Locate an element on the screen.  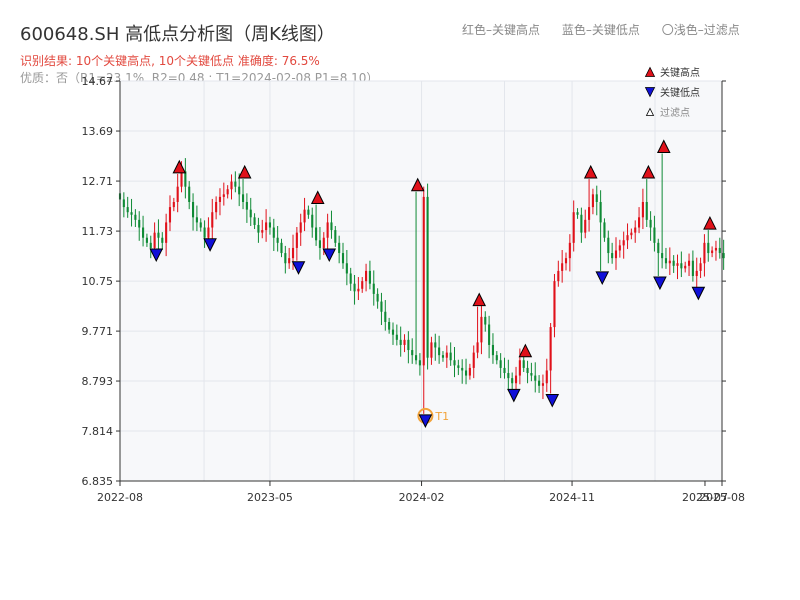
x-tick-label: 2024-11 is located at coordinates (572, 497).